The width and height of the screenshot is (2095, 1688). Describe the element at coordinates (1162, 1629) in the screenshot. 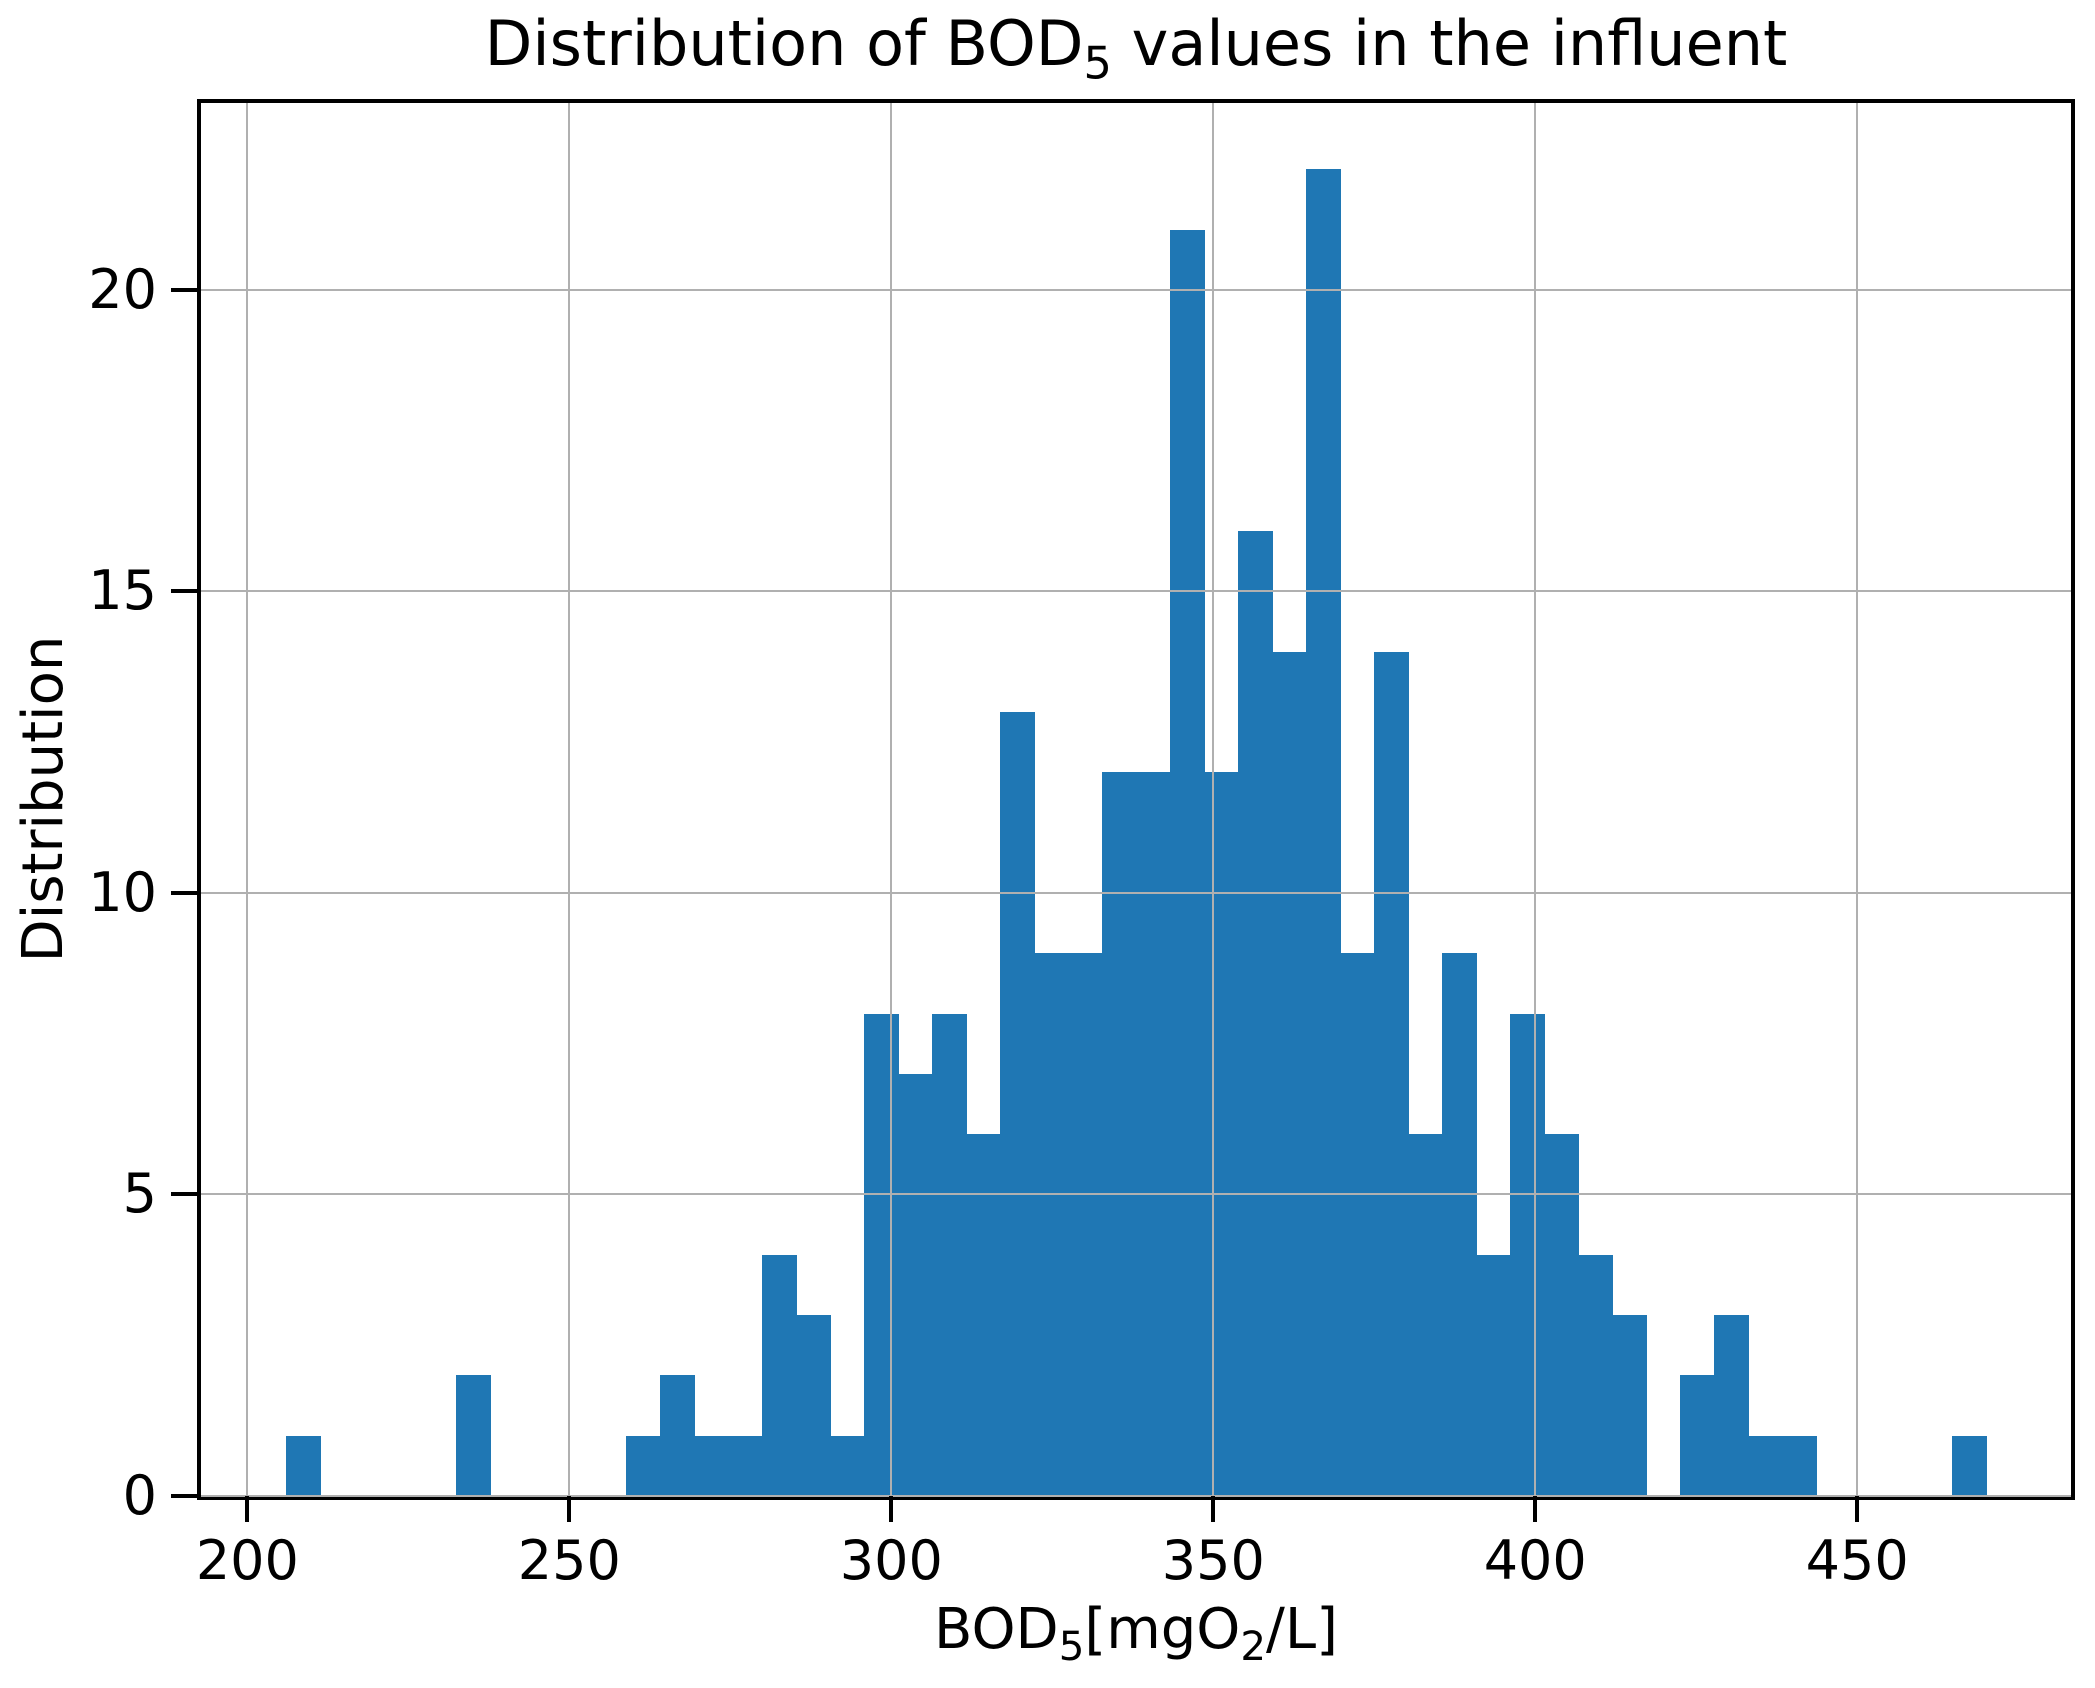

I see `x-axis-label-p2: [mgO` at that location.